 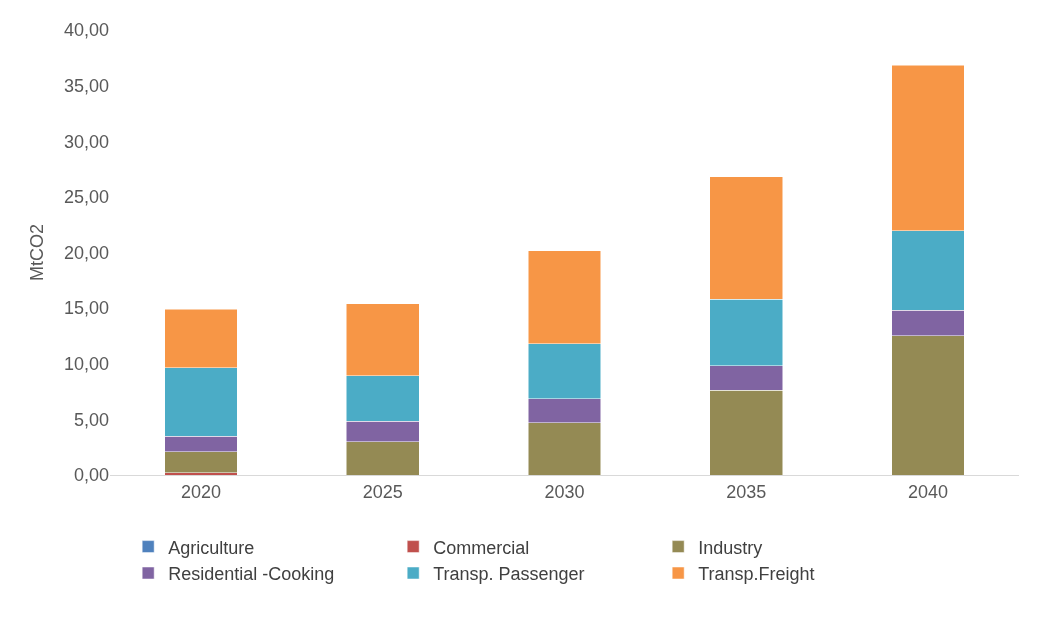 What do you see at coordinates (382, 491) in the screenshot?
I see `x-tick-label: 2025` at bounding box center [382, 491].